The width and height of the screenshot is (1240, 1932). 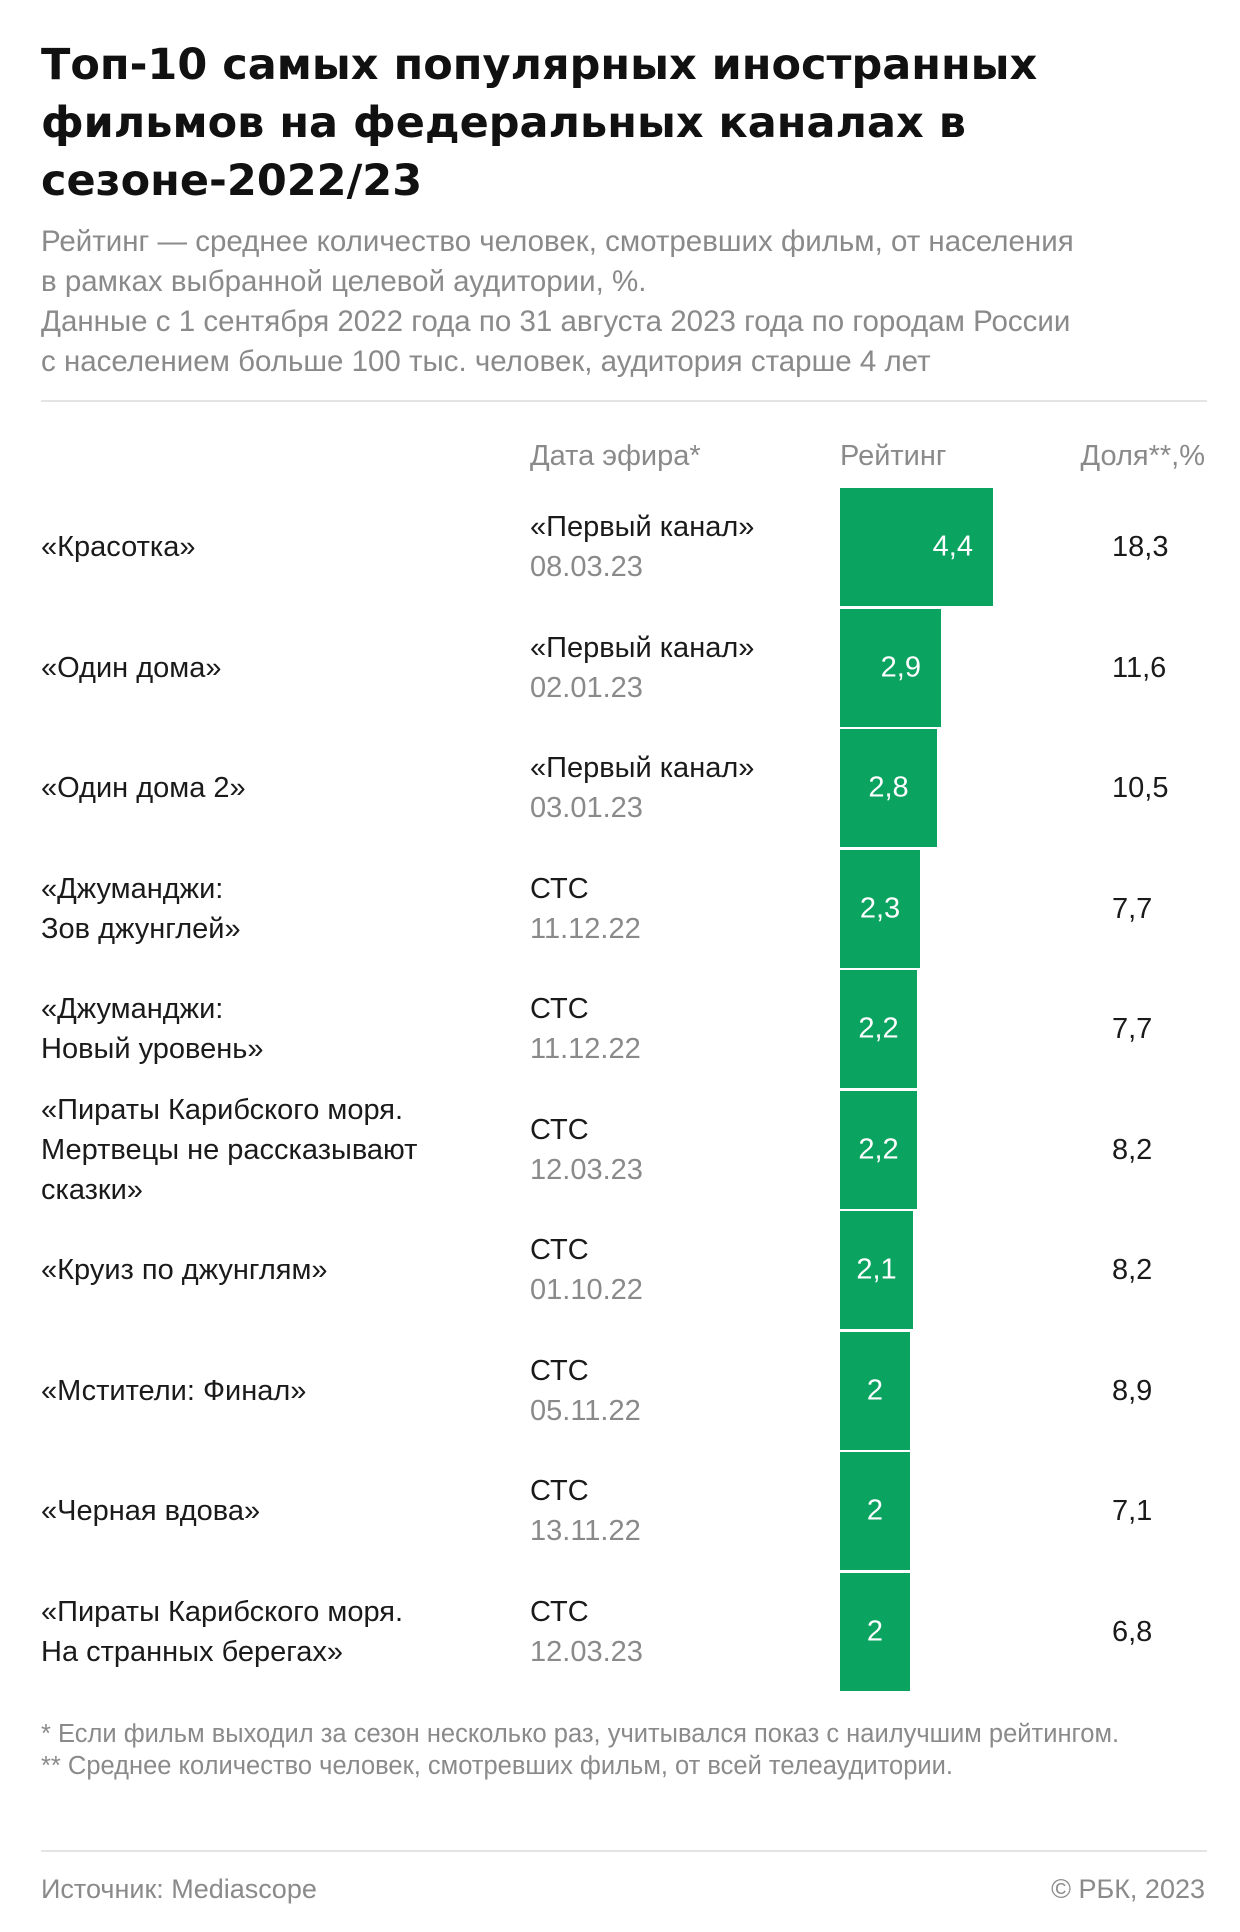 I want to click on table-row: «Мстители: Финал» СТС 05.11.22 2 8,9, so click(x=620, y=1390).